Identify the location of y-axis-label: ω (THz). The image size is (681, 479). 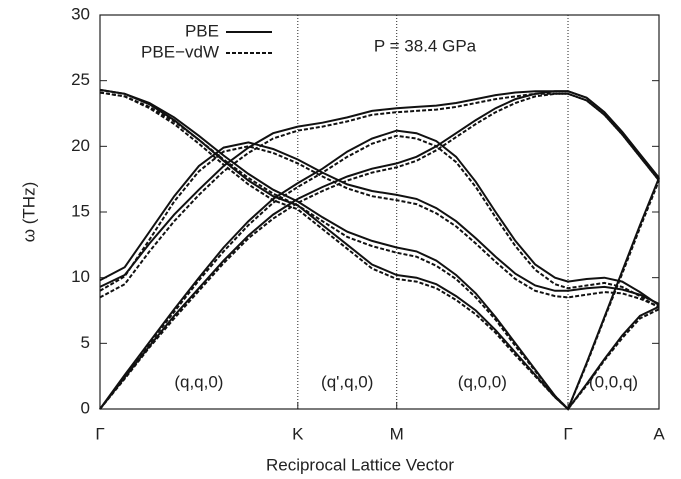
(28, 212).